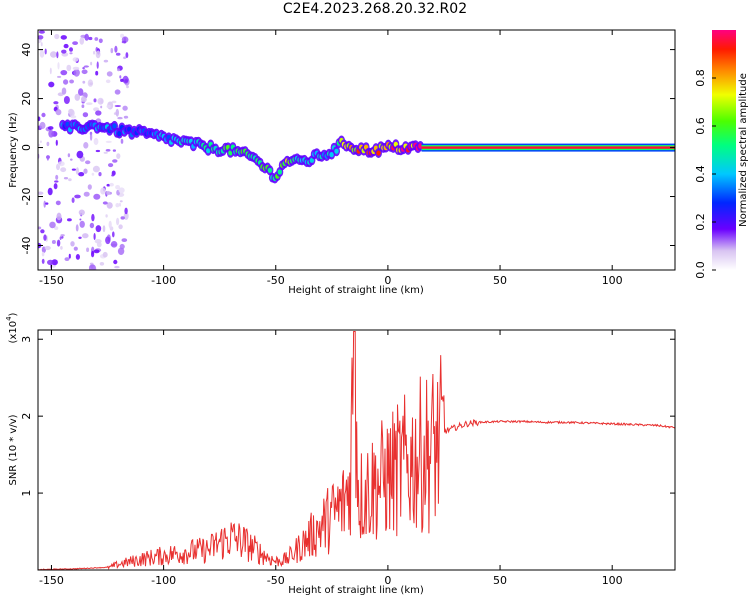 This screenshot has height=600, width=750. I want to click on svg-text: (x104), so click(12, 327).